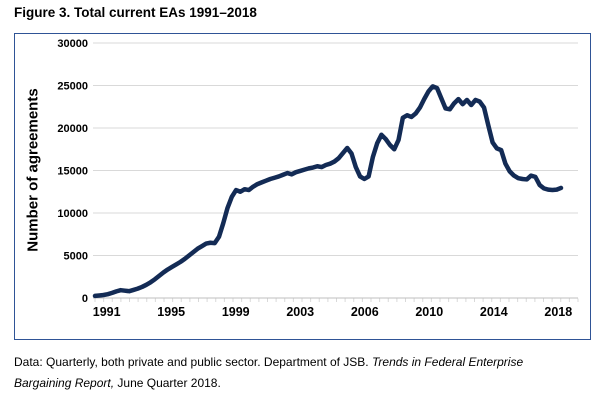  I want to click on x-tick-label: 1991, so click(107, 312).